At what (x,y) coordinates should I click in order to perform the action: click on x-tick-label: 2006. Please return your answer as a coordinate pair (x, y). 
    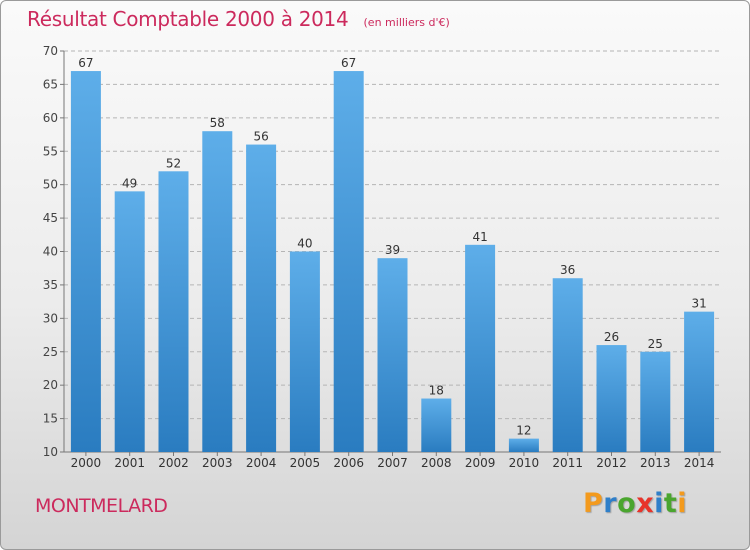
    Looking at the image, I should click on (348, 463).